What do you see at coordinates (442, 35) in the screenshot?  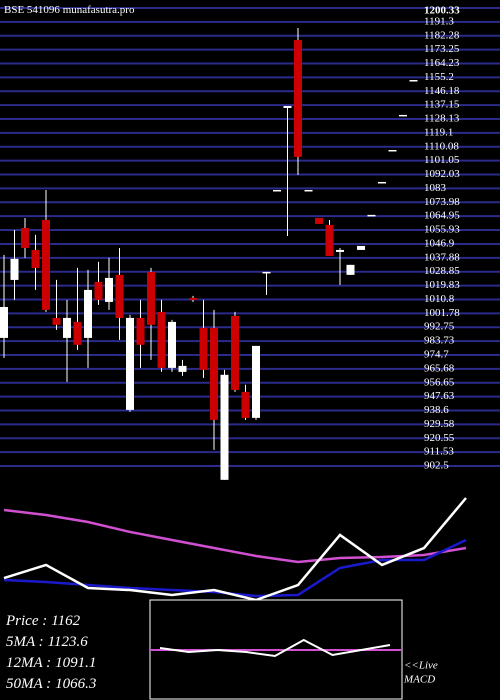 I see `y-tick-label: 1182.28` at bounding box center [442, 35].